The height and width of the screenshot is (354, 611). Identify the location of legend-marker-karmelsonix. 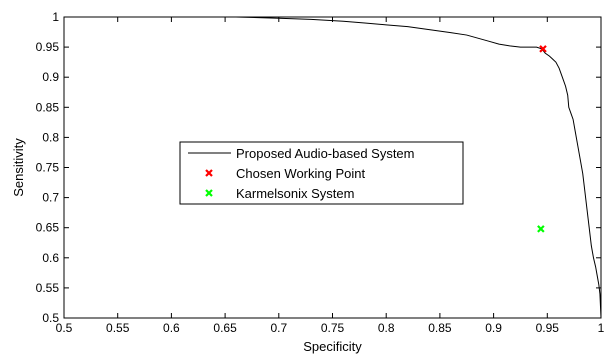
(209, 193).